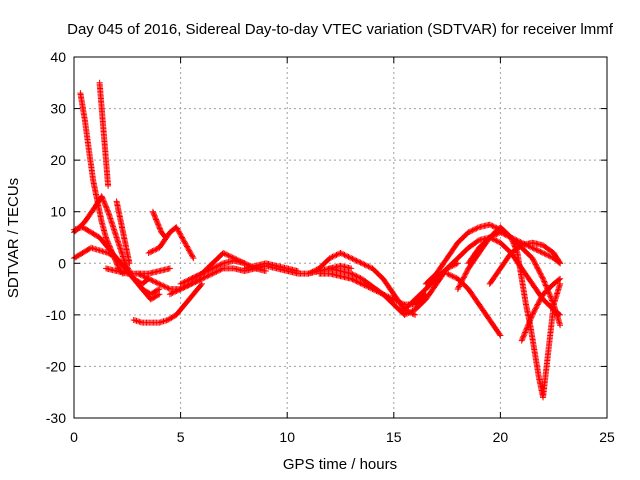  Describe the element at coordinates (287, 437) in the screenshot. I see `x-tick-label: 10` at that location.